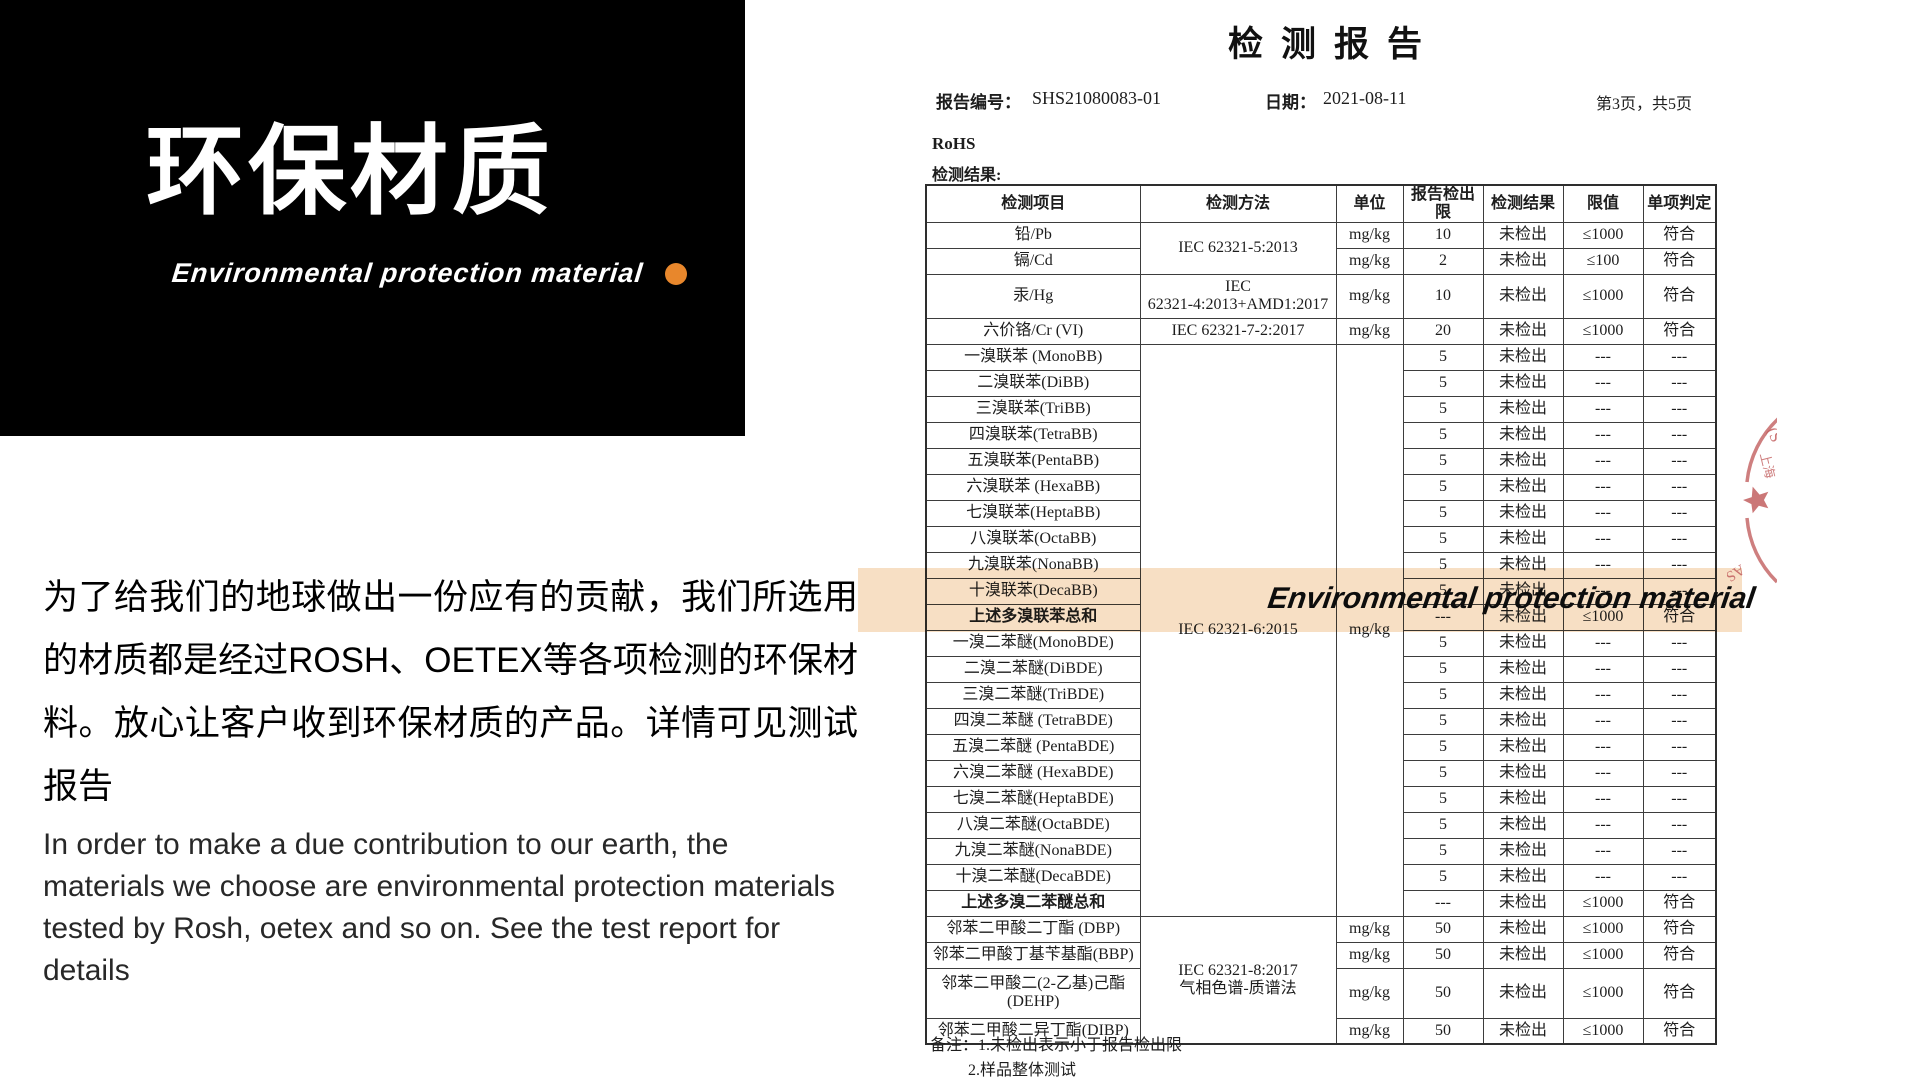  Describe the element at coordinates (1443, 203) in the screenshot. I see `column-header: 报告检出限` at that location.